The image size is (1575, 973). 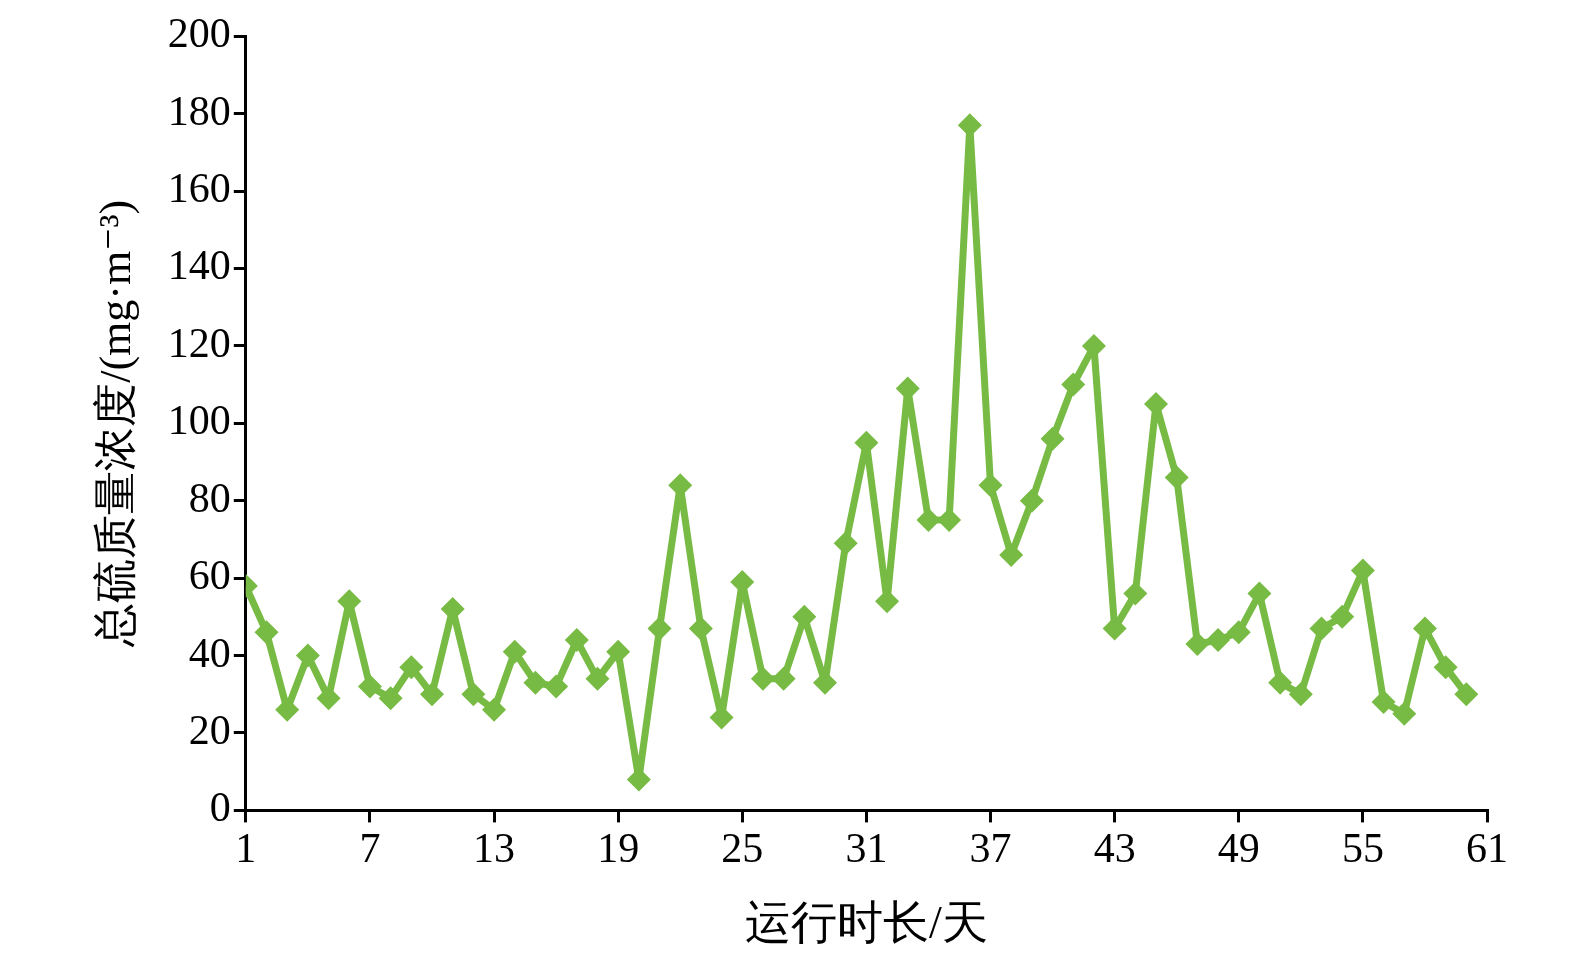 I want to click on x-tick-label: 49, so click(x=1238, y=847).